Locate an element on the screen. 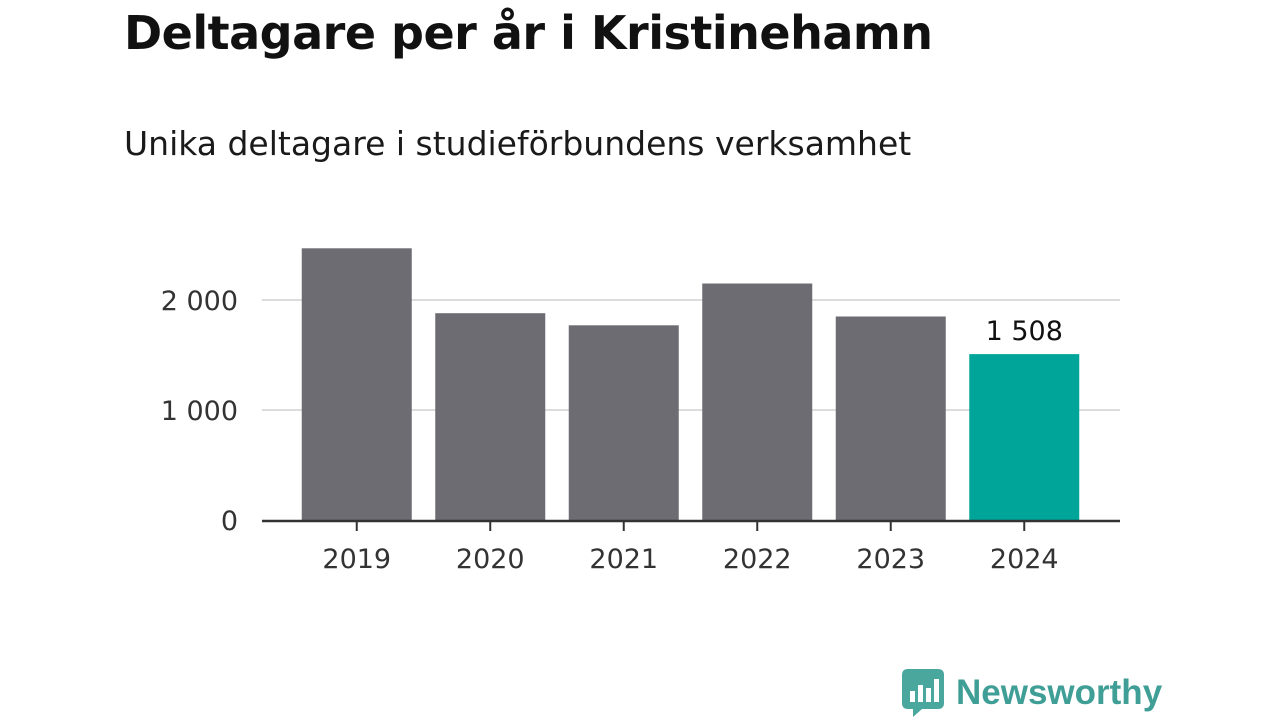 The image size is (1280, 720). bar-2023 is located at coordinates (890, 418).